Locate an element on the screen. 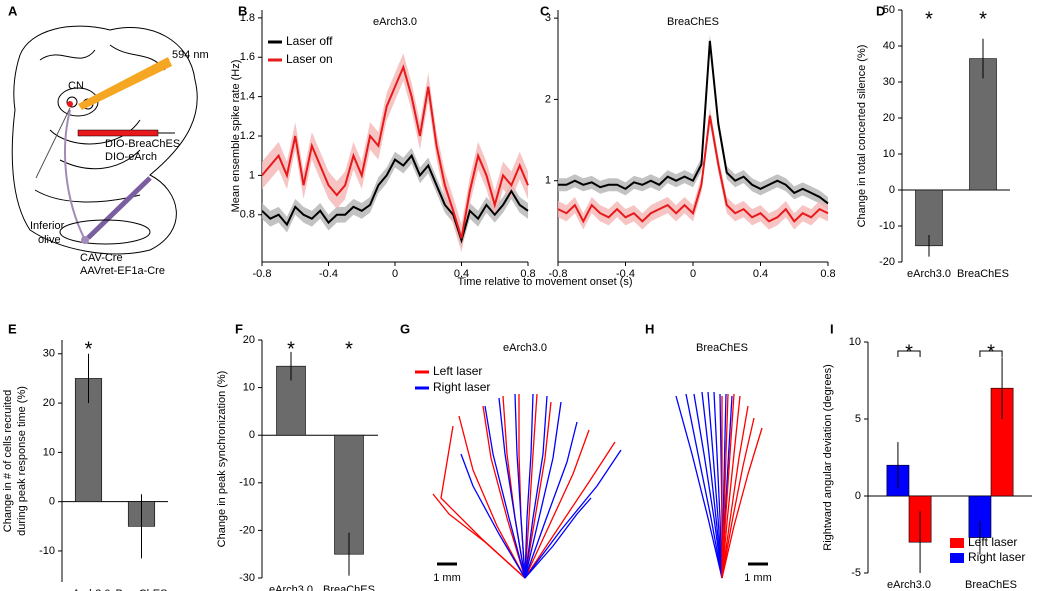 This screenshot has height=591, width=1050. diagram-label: olive is located at coordinates (49, 240).